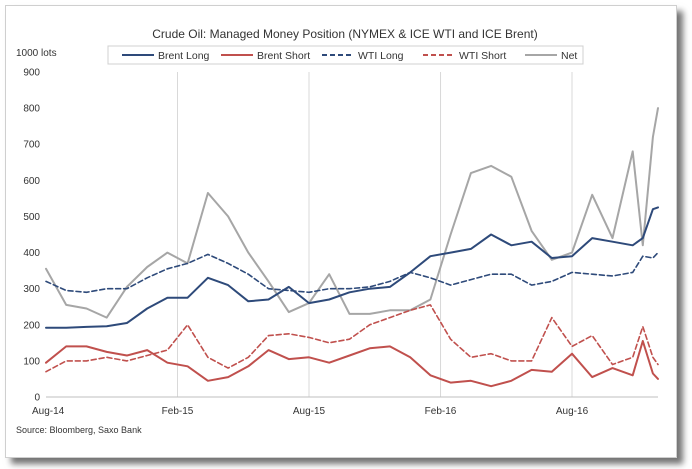  What do you see at coordinates (31, 73) in the screenshot?
I see `y-tick-label: 900` at bounding box center [31, 73].